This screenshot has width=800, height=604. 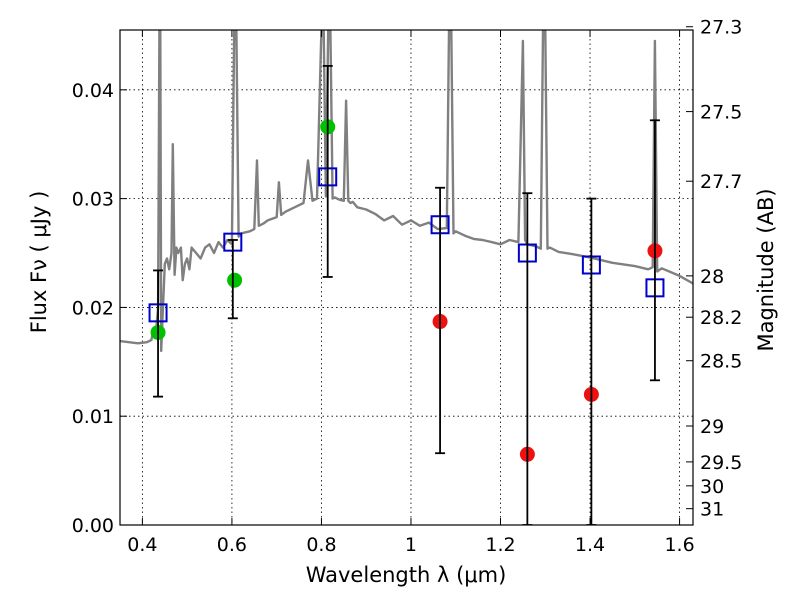 I want to click on x-tick-label: 0.8, so click(x=321, y=545).